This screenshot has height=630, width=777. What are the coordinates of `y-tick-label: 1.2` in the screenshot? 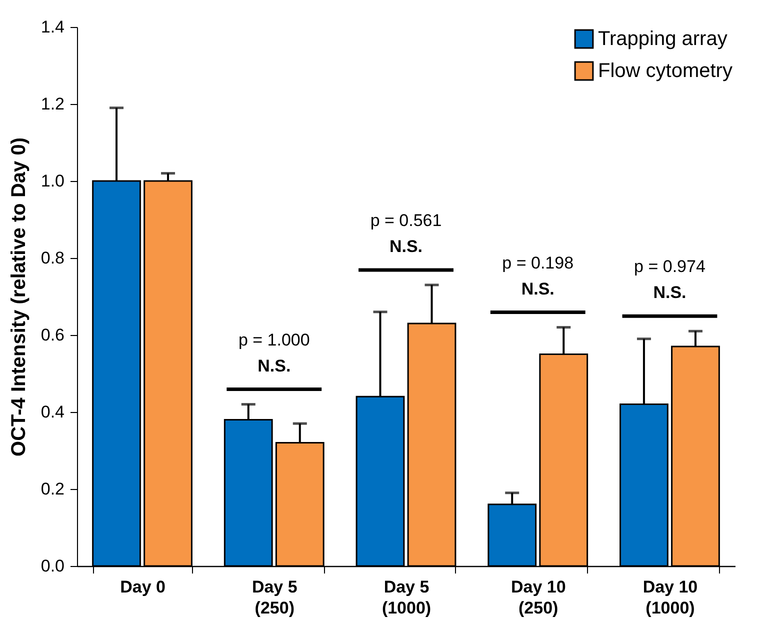 It's located at (52, 104).